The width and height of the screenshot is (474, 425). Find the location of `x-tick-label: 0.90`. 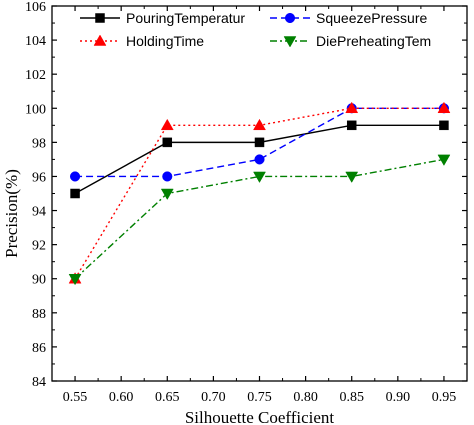

x-tick-label: 0.90 is located at coordinates (398, 397).